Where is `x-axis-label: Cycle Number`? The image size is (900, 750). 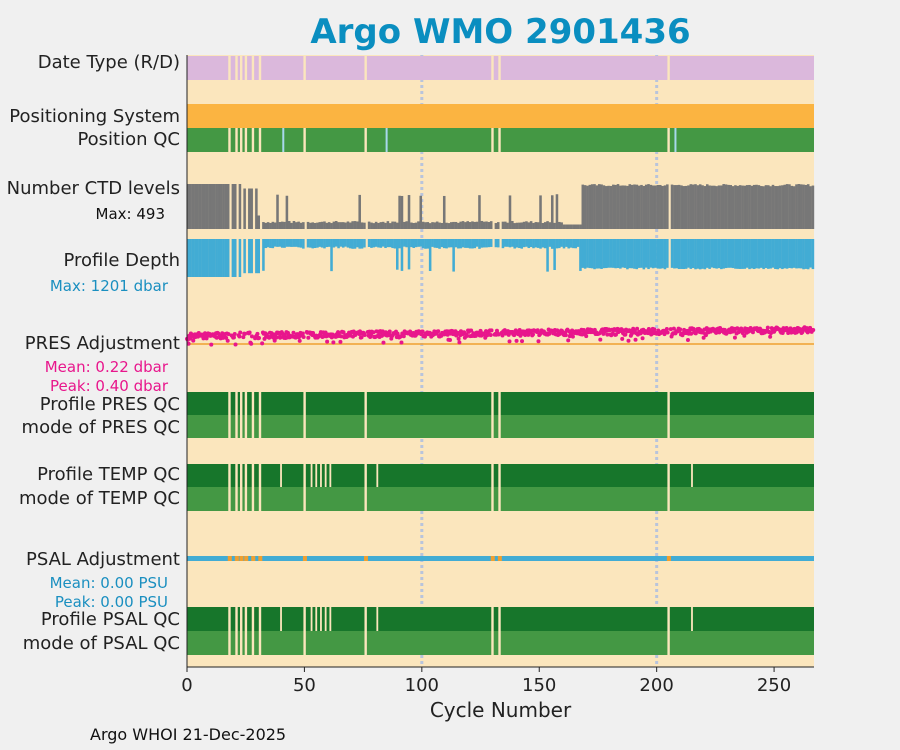
x-axis-label: Cycle Number is located at coordinates (500, 710).